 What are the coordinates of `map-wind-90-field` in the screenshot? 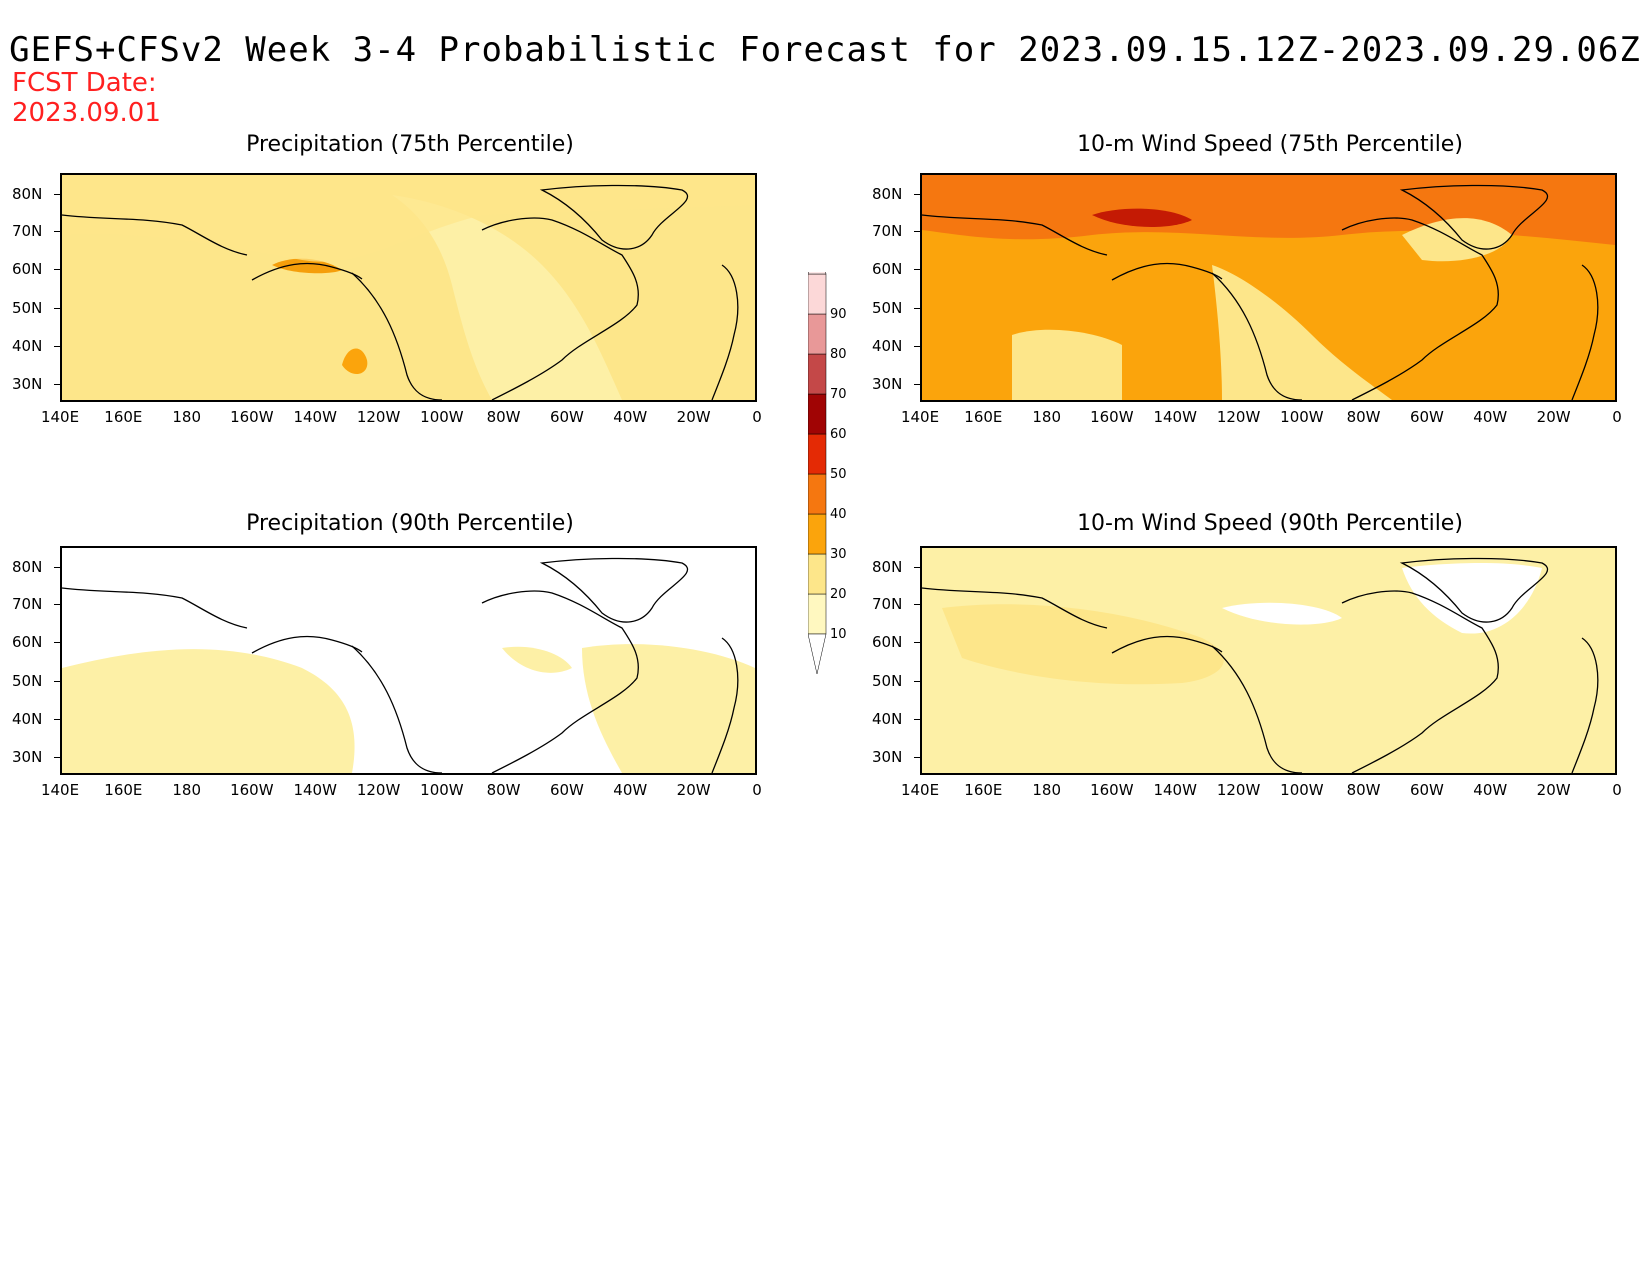 It's located at (1268, 660).